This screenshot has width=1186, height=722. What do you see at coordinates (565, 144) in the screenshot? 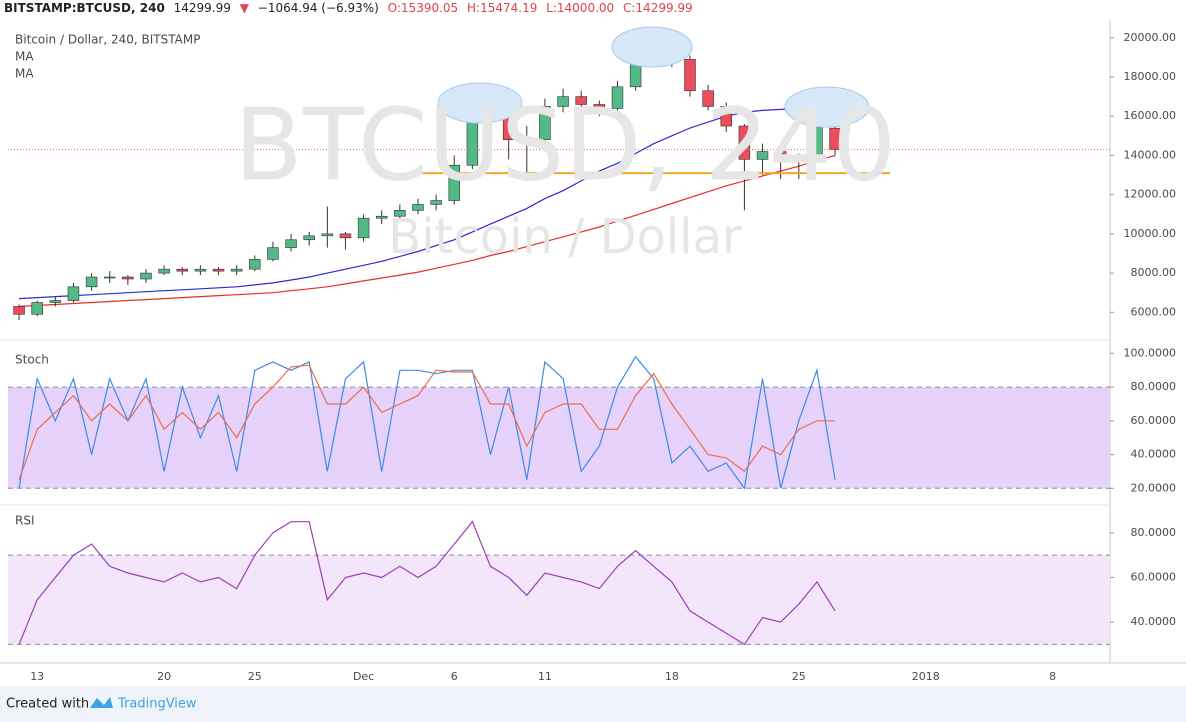
I see `watermark: BTCUSD, 240` at bounding box center [565, 144].